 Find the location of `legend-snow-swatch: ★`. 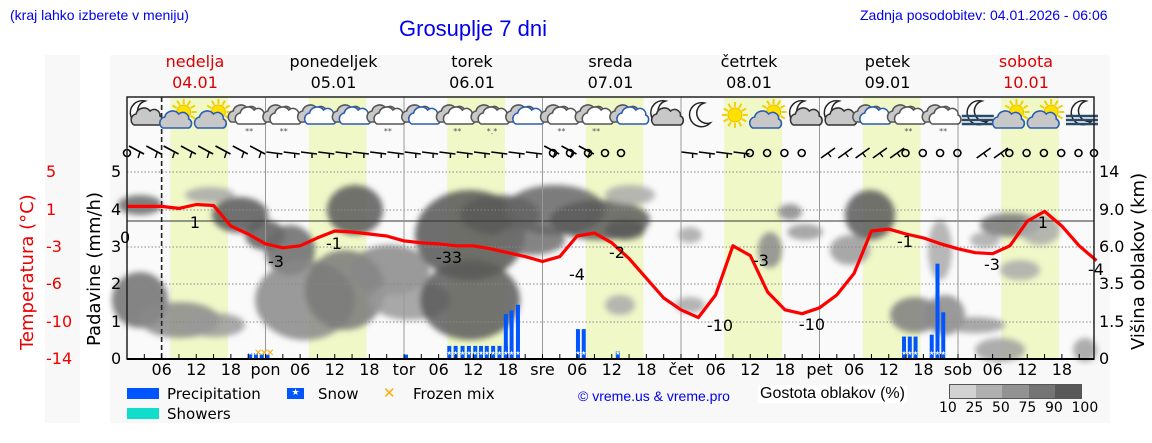

legend-snow-swatch: ★ is located at coordinates (295, 393).